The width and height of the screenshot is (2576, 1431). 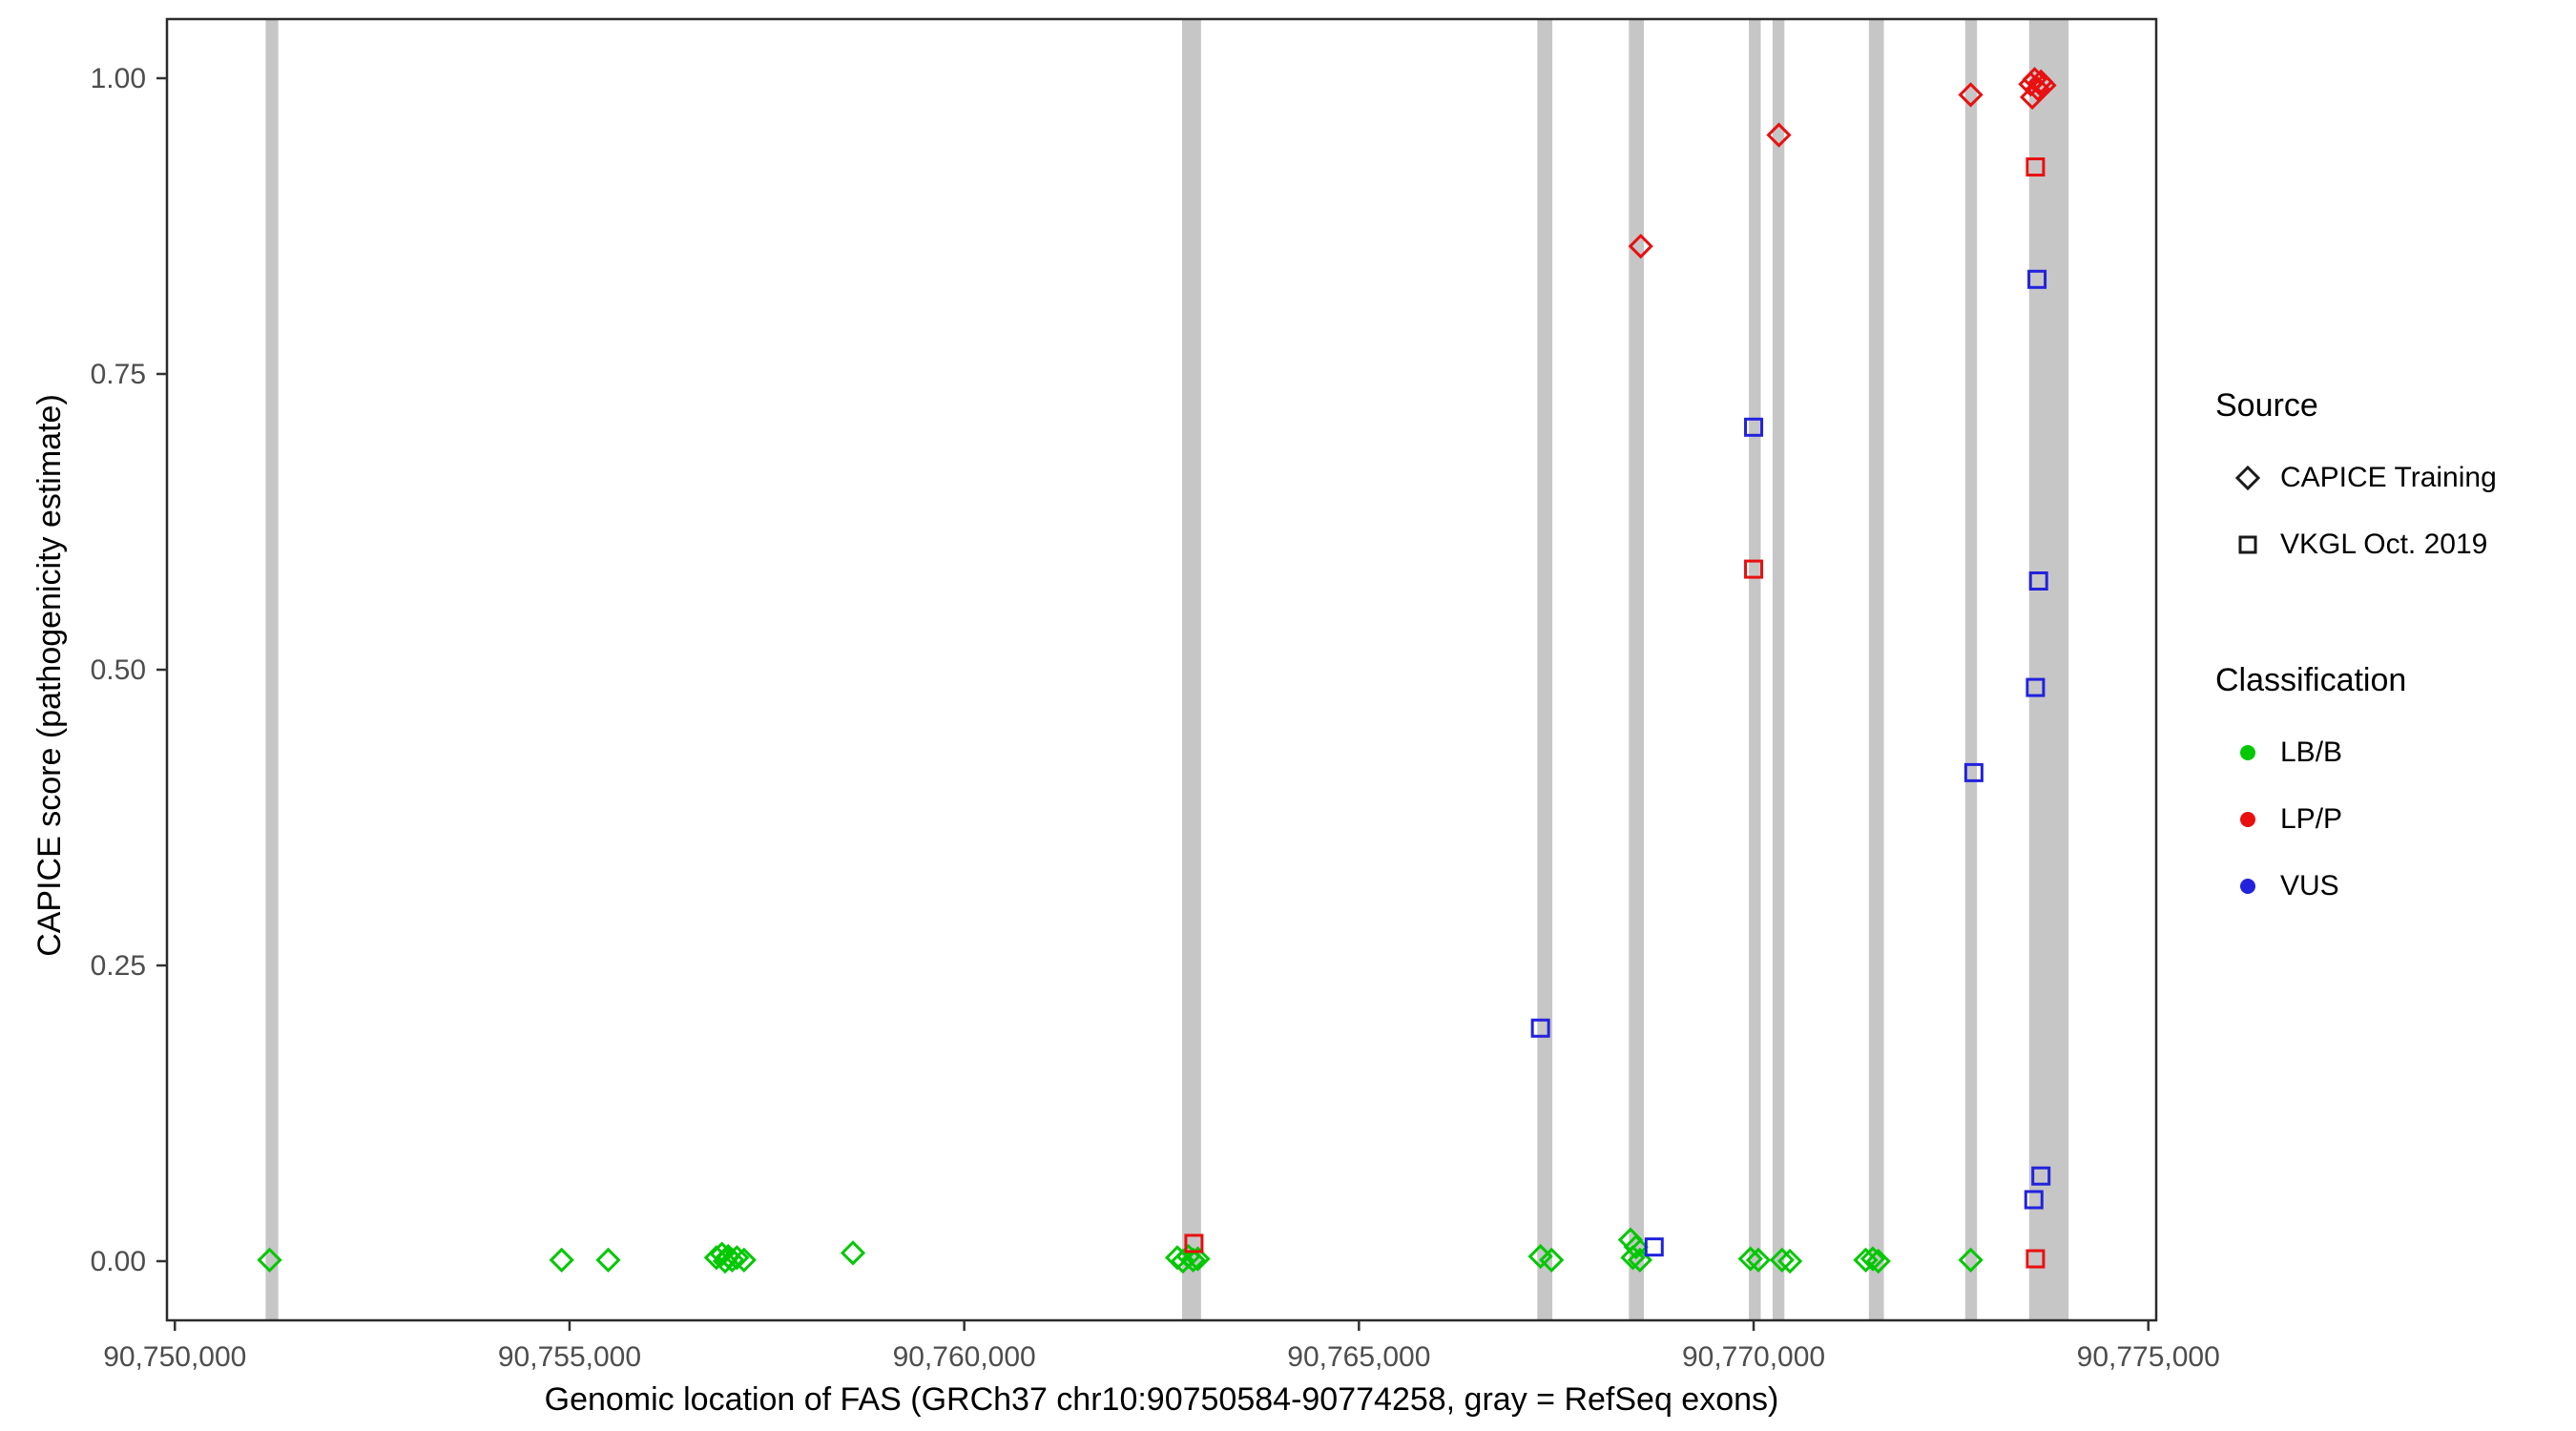 I want to click on red-dot-icon, so click(x=2248, y=819).